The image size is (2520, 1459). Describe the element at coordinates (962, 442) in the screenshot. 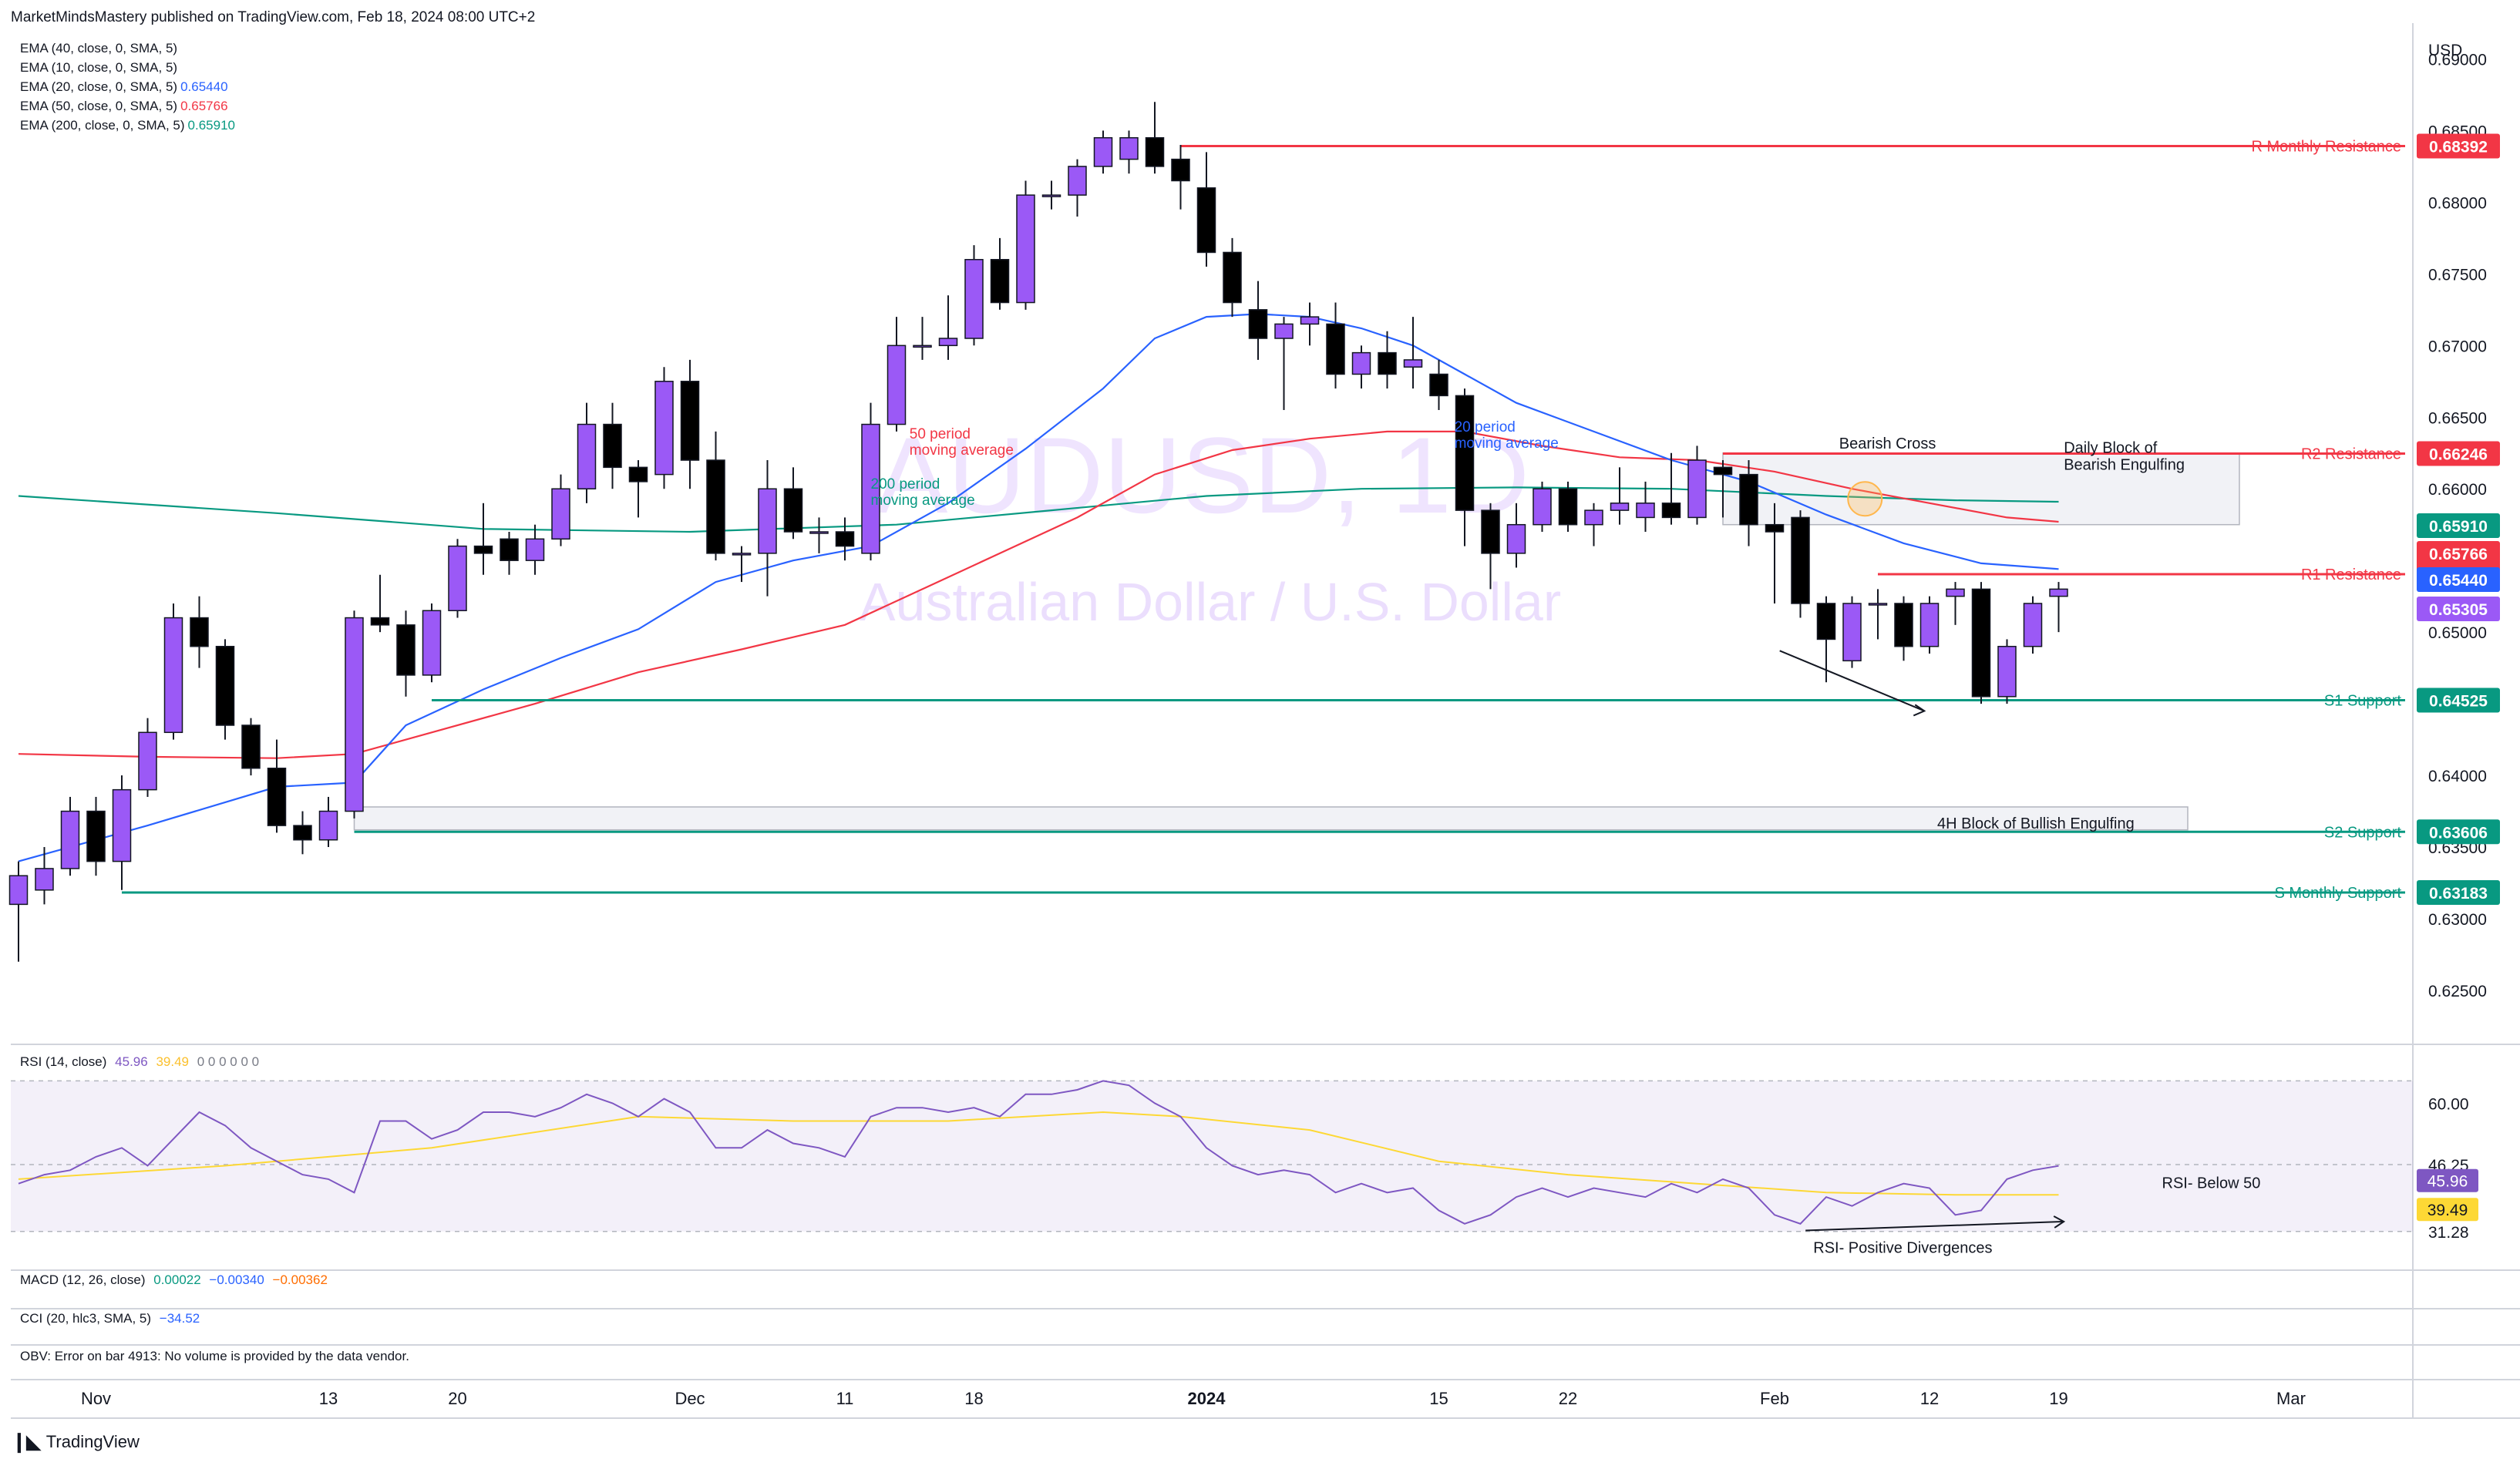

I see `annotation-ma50: 50 period moving average` at that location.